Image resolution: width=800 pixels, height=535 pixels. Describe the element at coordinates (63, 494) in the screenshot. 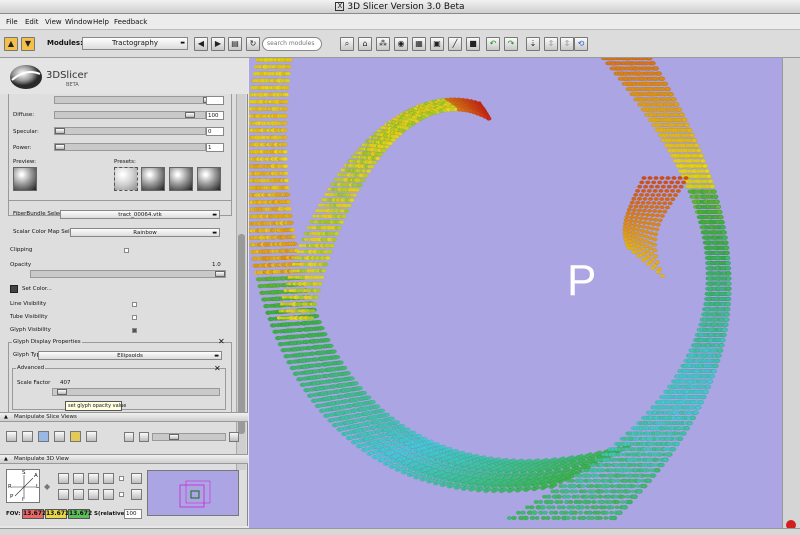

I see `zoom-in-icon` at that location.